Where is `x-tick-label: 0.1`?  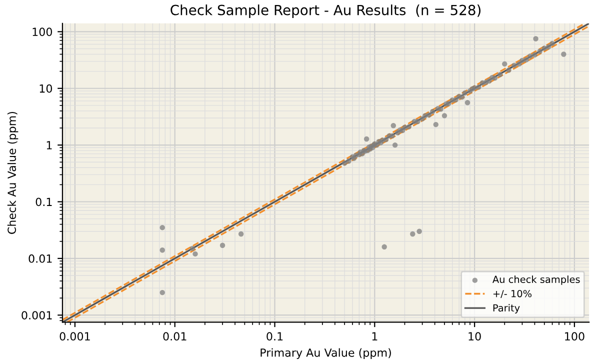
x-tick-label: 0.1 is located at coordinates (274, 336).